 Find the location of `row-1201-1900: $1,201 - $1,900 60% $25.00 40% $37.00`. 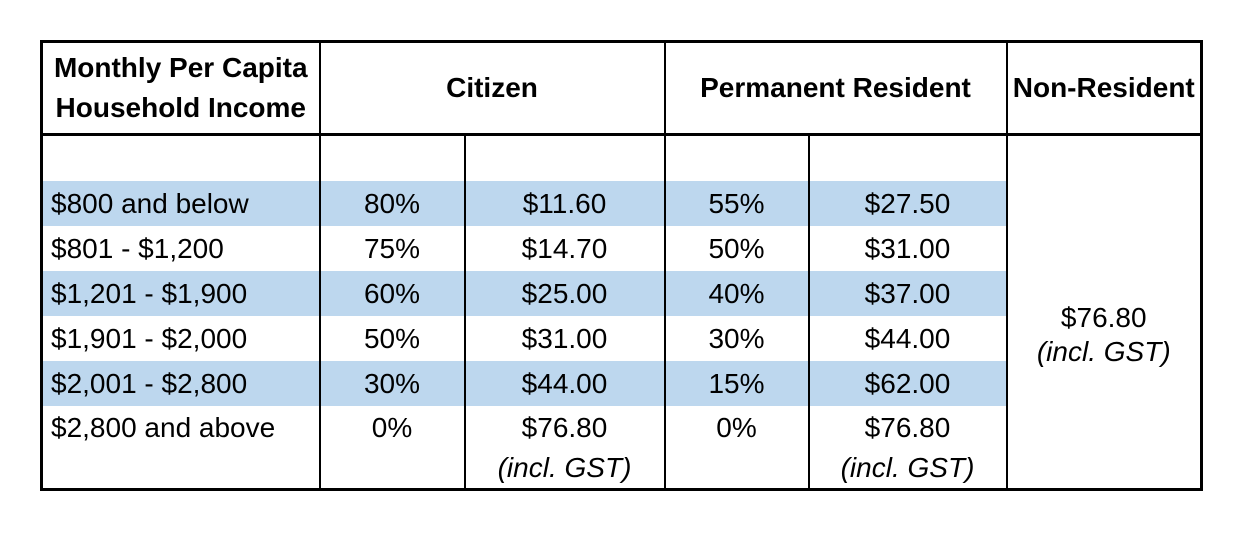

row-1201-1900: $1,201 - $1,900 60% $25.00 40% $37.00 is located at coordinates (621, 293).